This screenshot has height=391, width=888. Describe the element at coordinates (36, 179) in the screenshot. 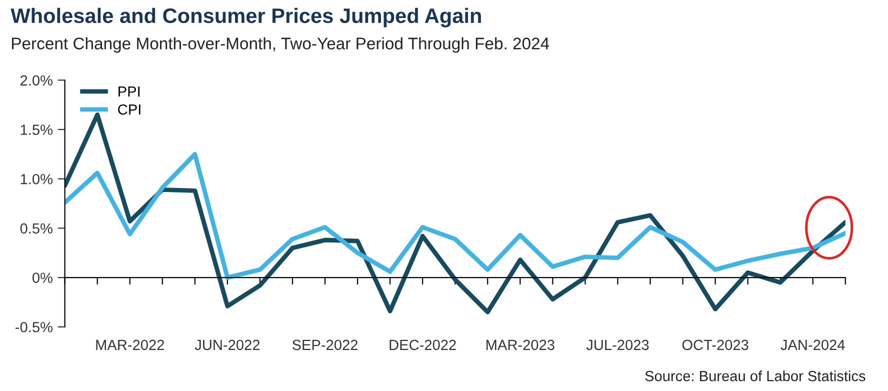

I see `y-tick-label: 1.0%` at that location.